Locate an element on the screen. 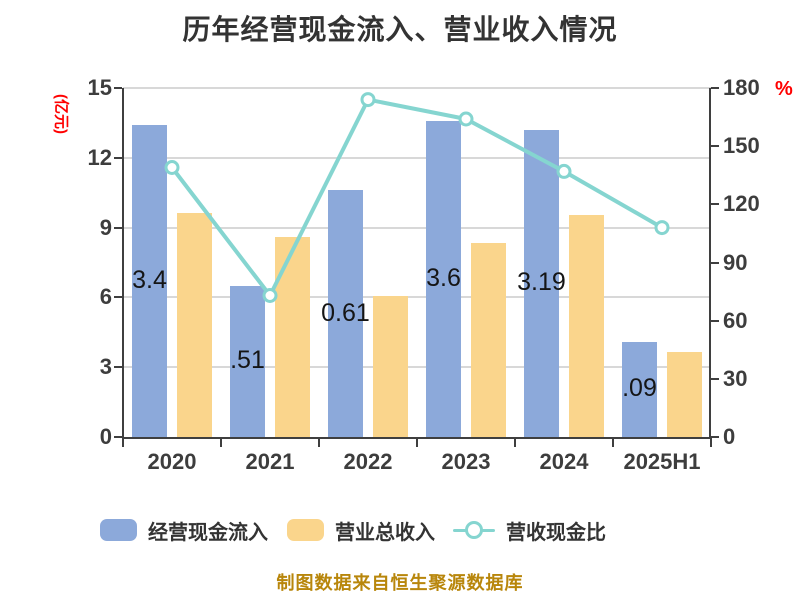  right-axis-tick-label: 60 is located at coordinates (735, 320).